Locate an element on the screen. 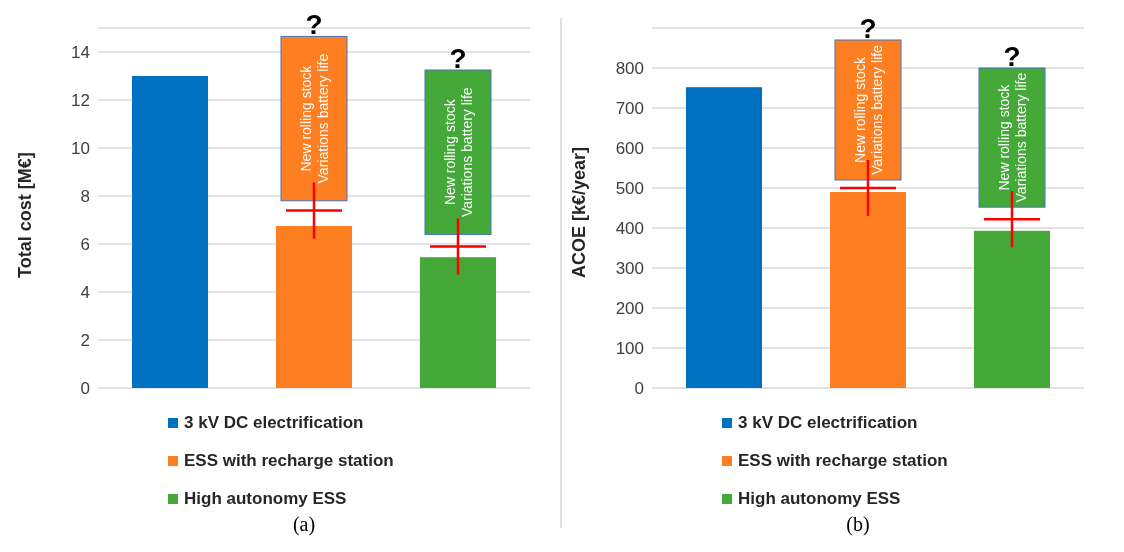  y-tick-label: 500 is located at coordinates (629, 189).